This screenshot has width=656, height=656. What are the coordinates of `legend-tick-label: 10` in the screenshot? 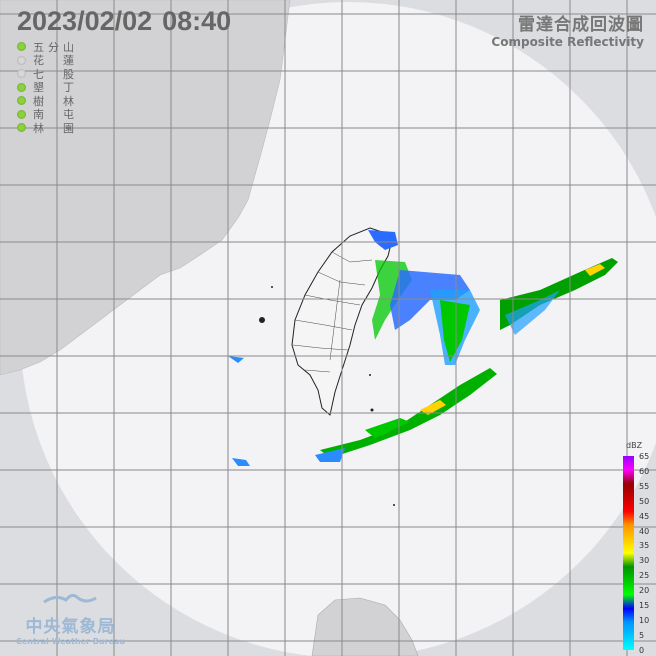 It's located at (644, 620).